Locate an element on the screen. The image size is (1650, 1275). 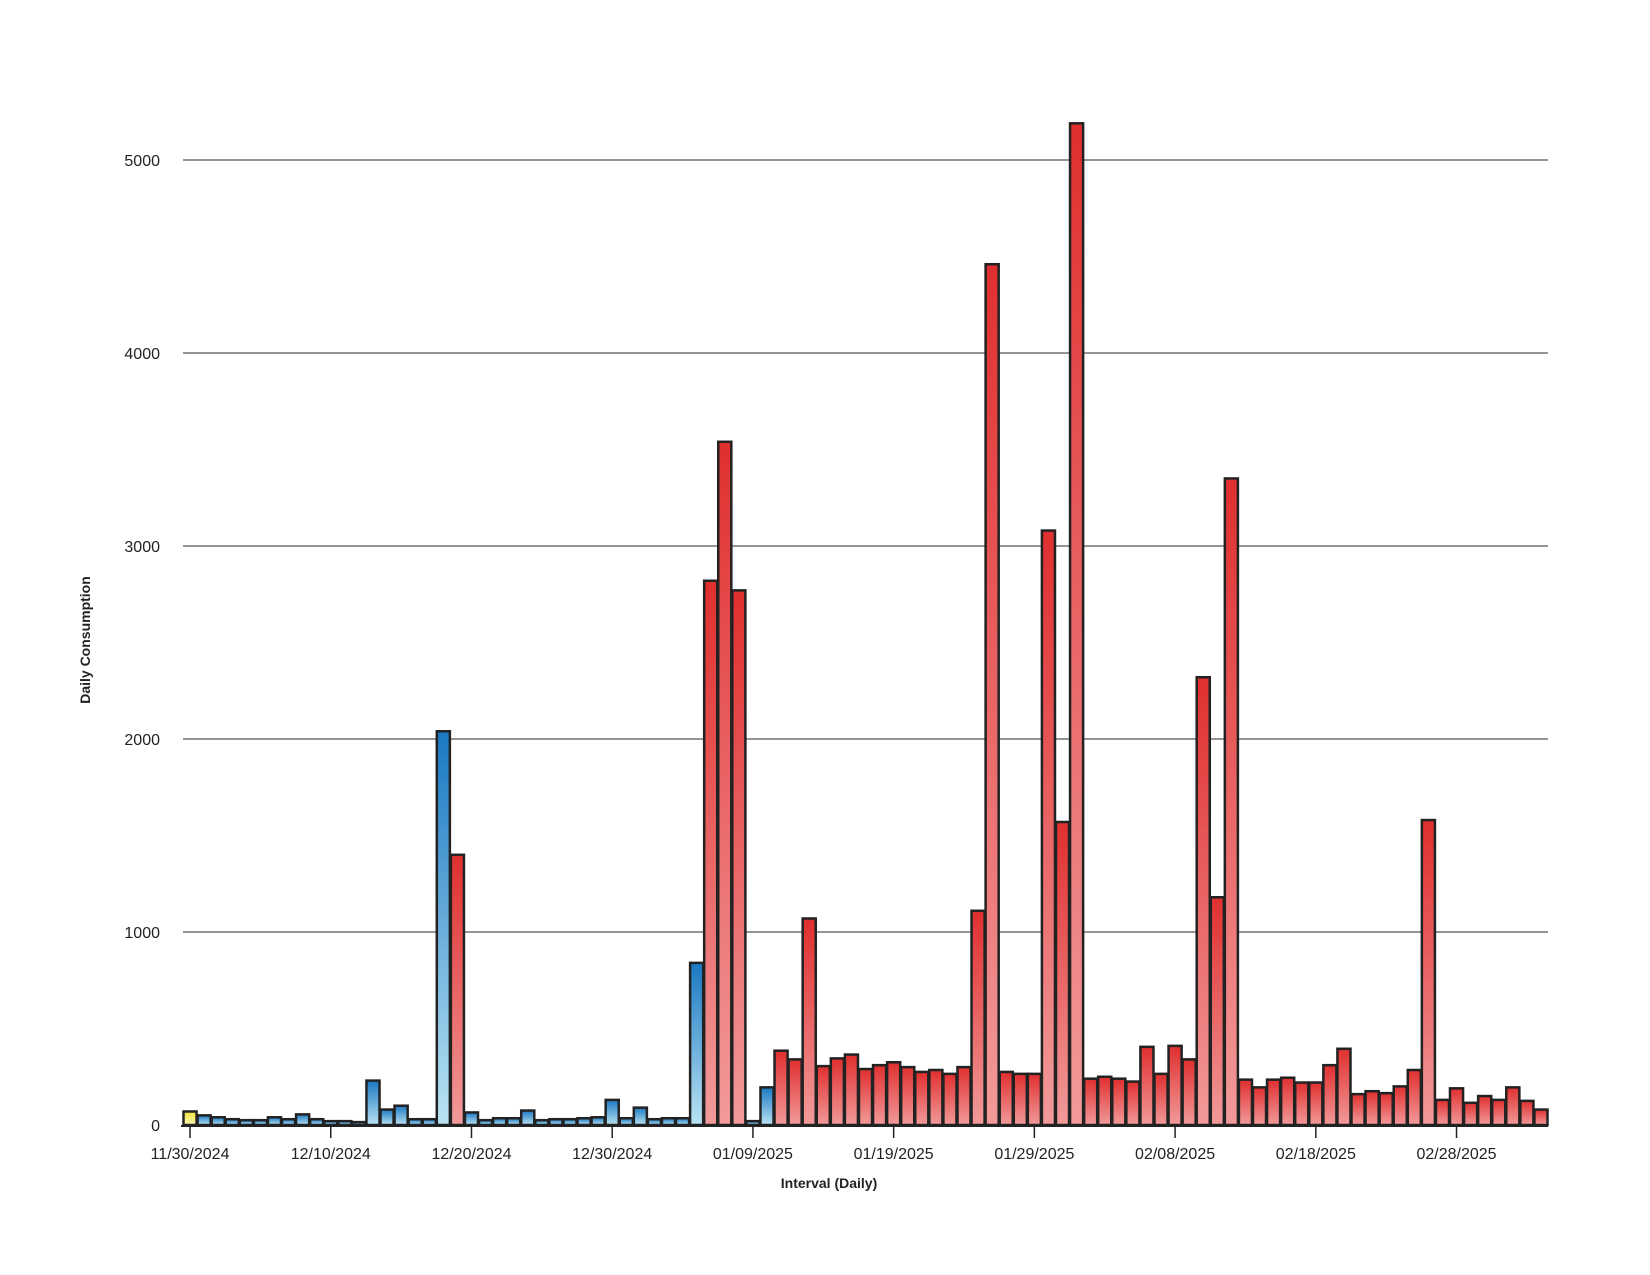
bar-12-10-2024 is located at coordinates (330, 1123).